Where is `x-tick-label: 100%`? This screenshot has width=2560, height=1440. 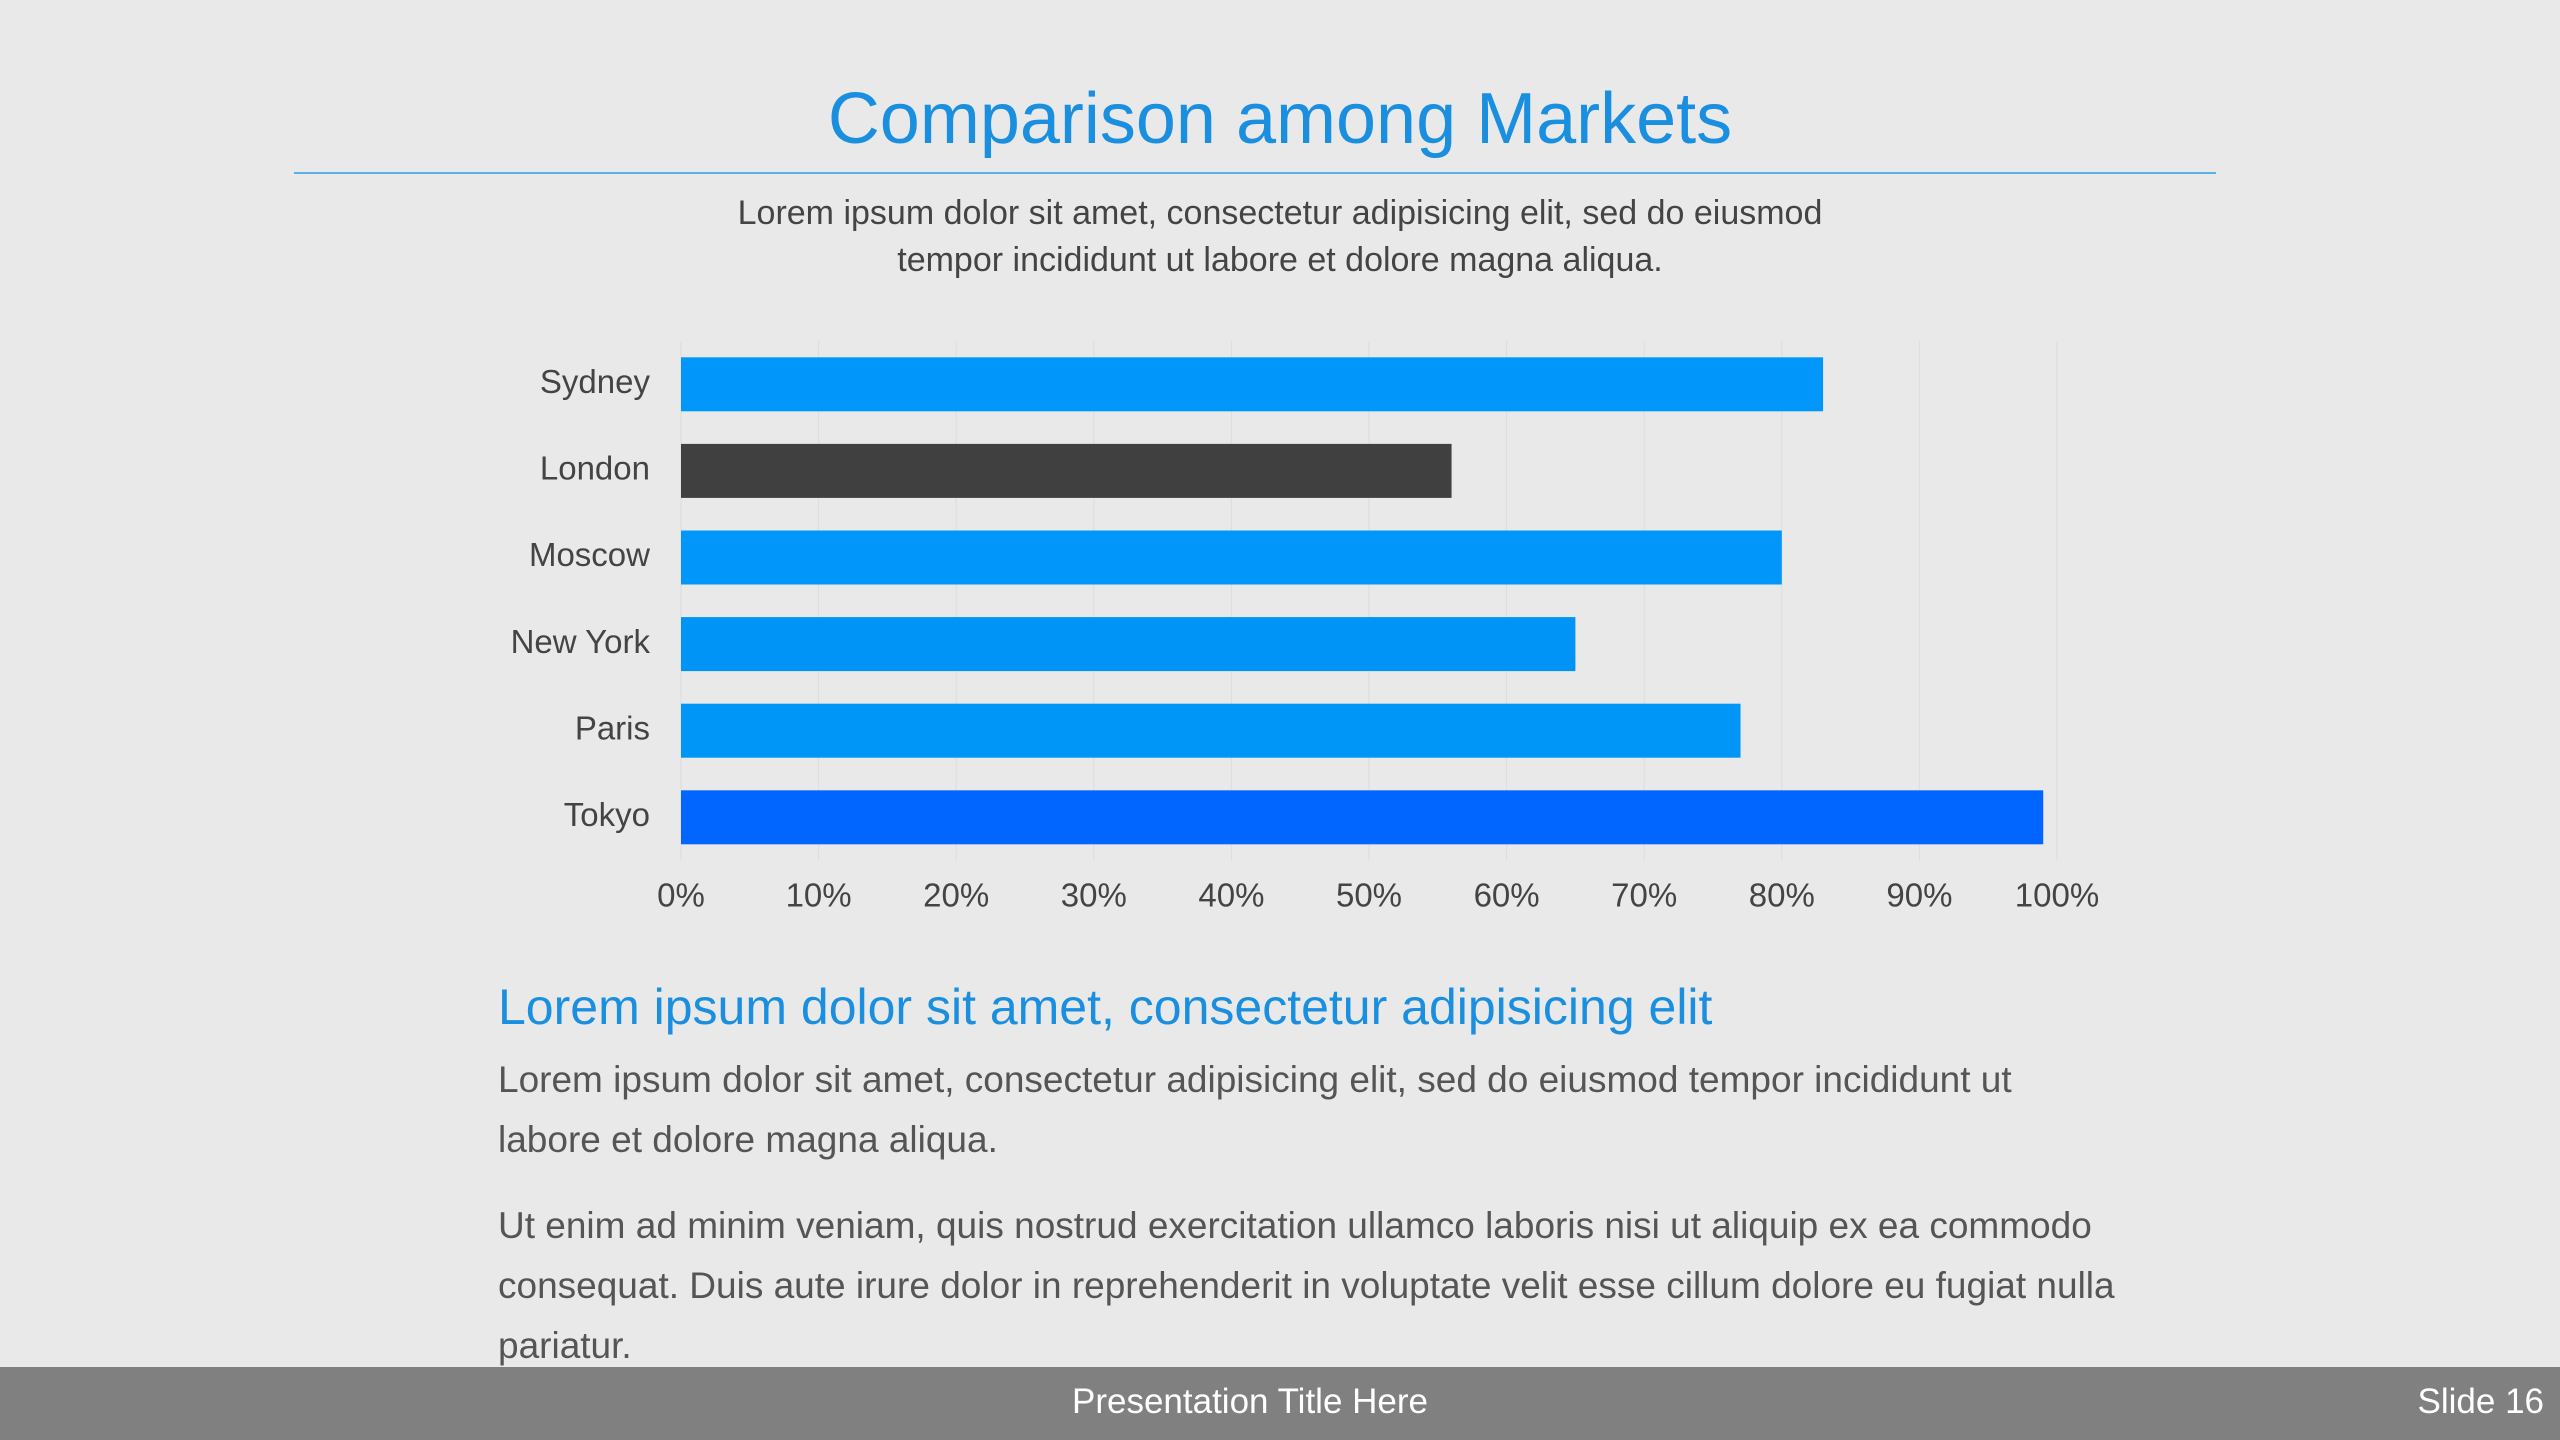 x-tick-label: 100% is located at coordinates (2057, 895).